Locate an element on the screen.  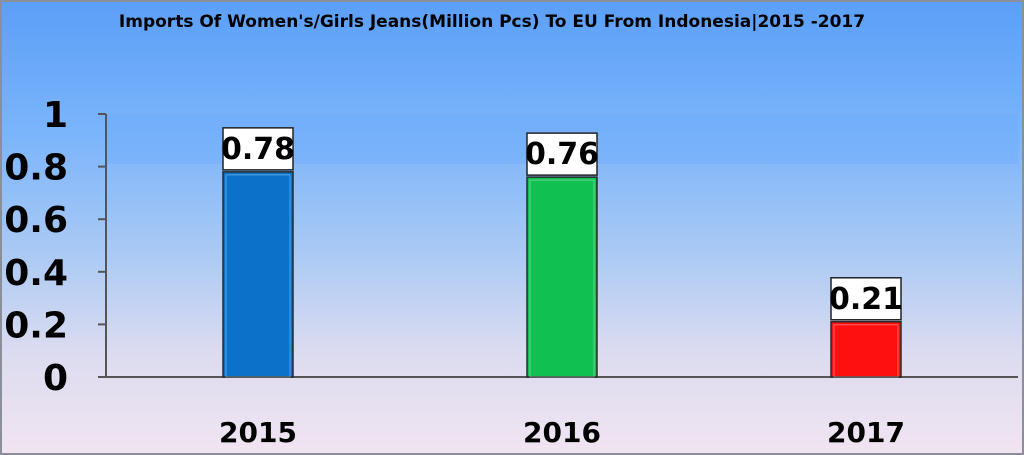
bar-2017 is located at coordinates (866, 349).